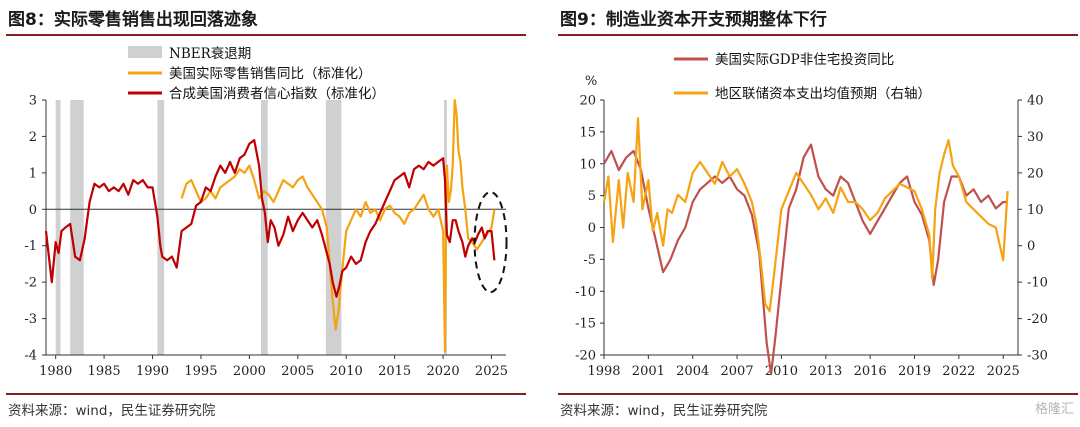 Image resolution: width=1080 pixels, height=427 pixels. Describe the element at coordinates (145, 52) in the screenshot. I see `legend-swatch` at that location.